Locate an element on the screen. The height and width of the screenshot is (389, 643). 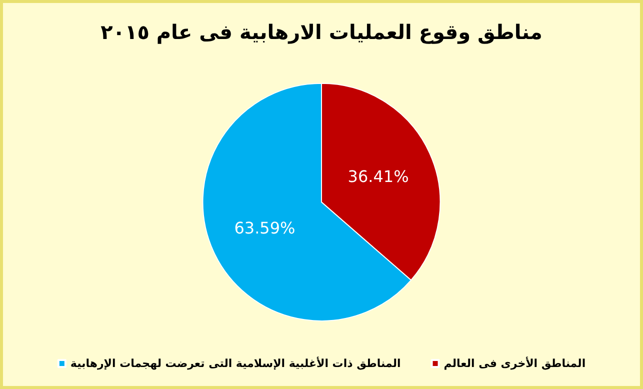
legend-label: المناطق الأخرى فى العالم is located at coordinates (515, 363).